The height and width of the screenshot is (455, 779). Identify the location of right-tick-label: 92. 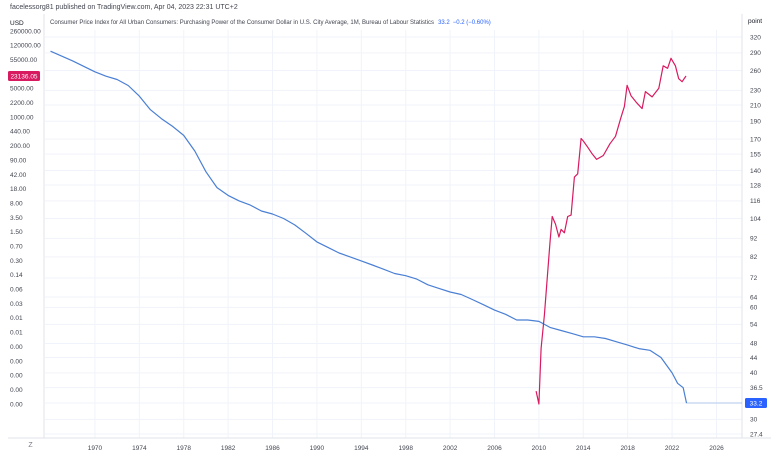
(754, 239).